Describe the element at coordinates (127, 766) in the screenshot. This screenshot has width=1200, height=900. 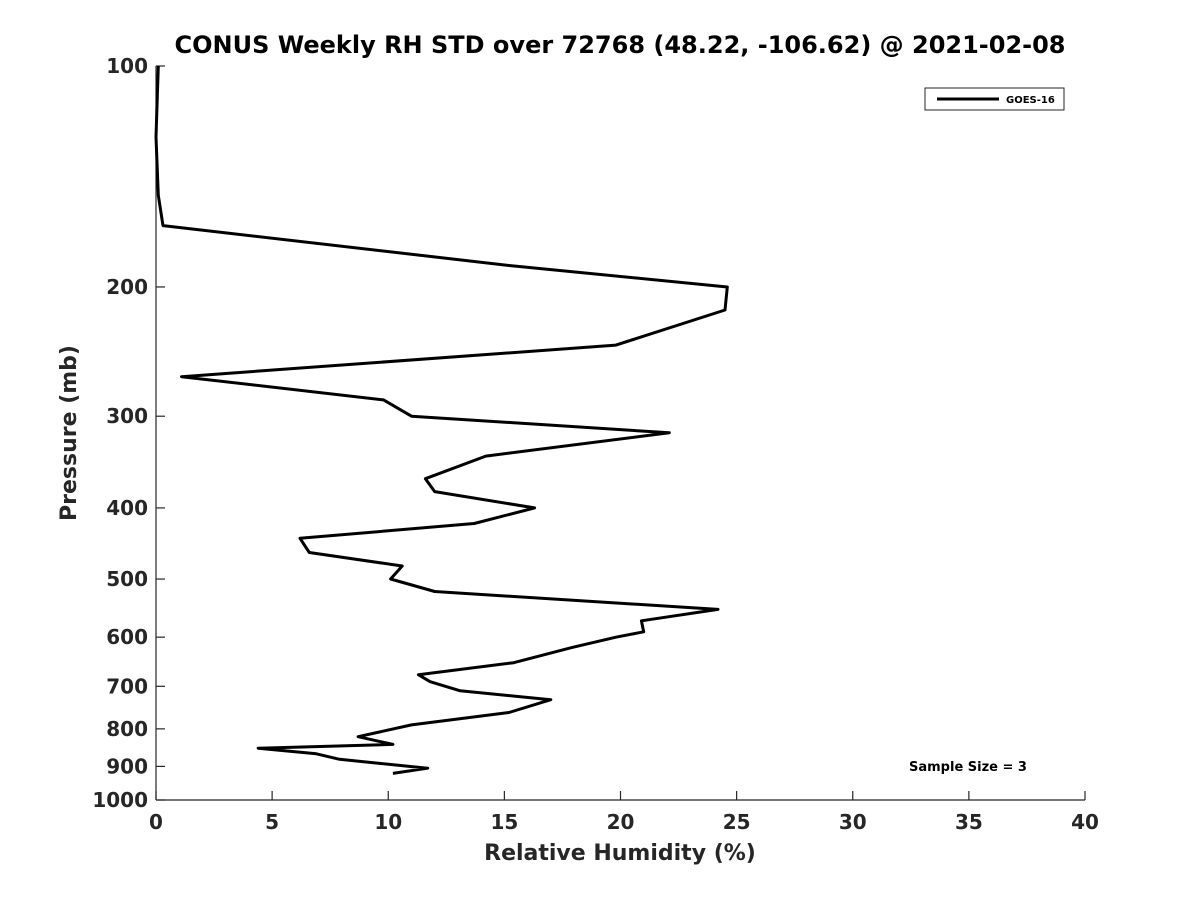
I see `y-tick-label: 900` at that location.